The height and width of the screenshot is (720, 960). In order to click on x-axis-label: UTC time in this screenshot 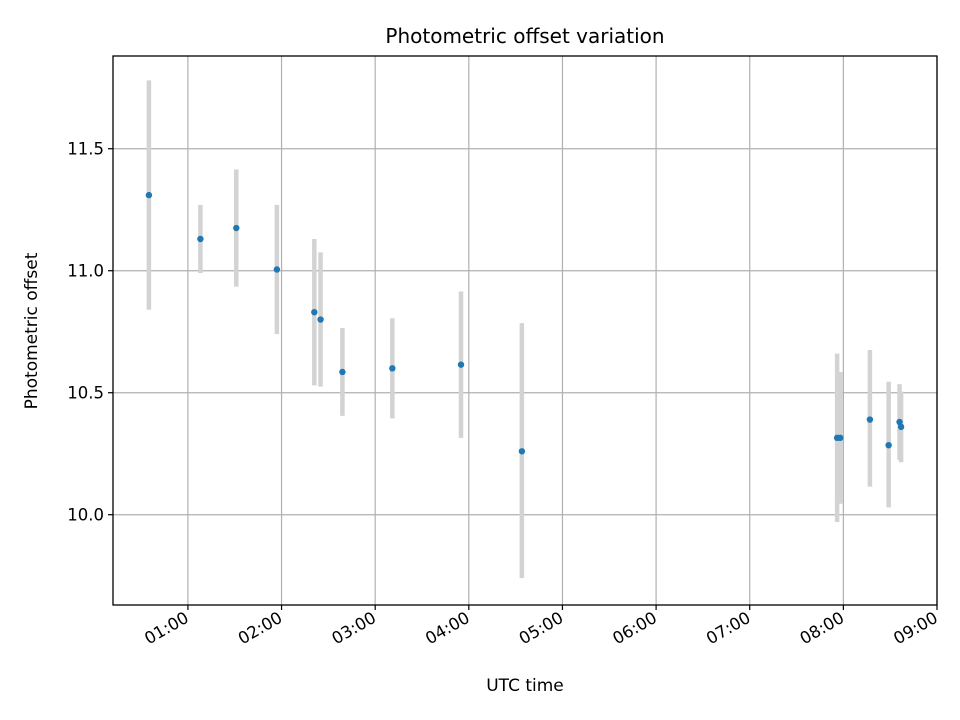, I will do `click(525, 686)`.